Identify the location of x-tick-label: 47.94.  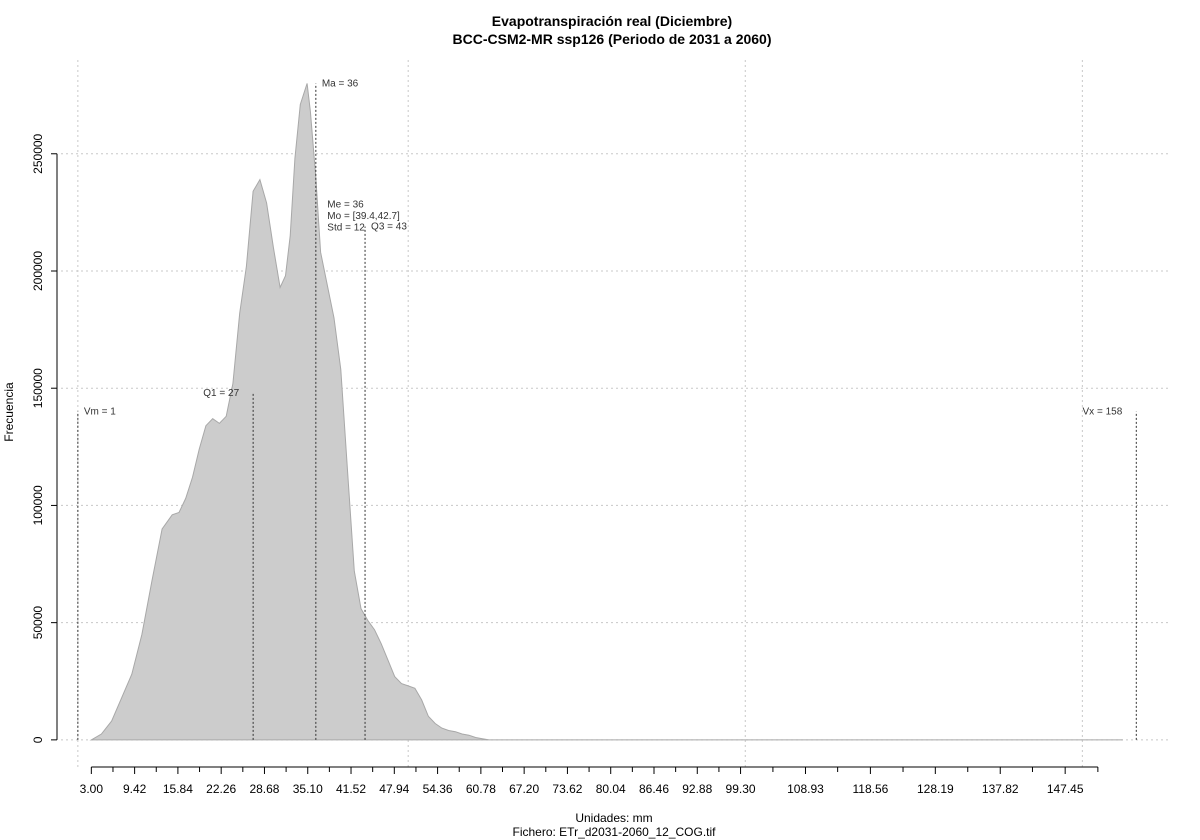
(394, 789).